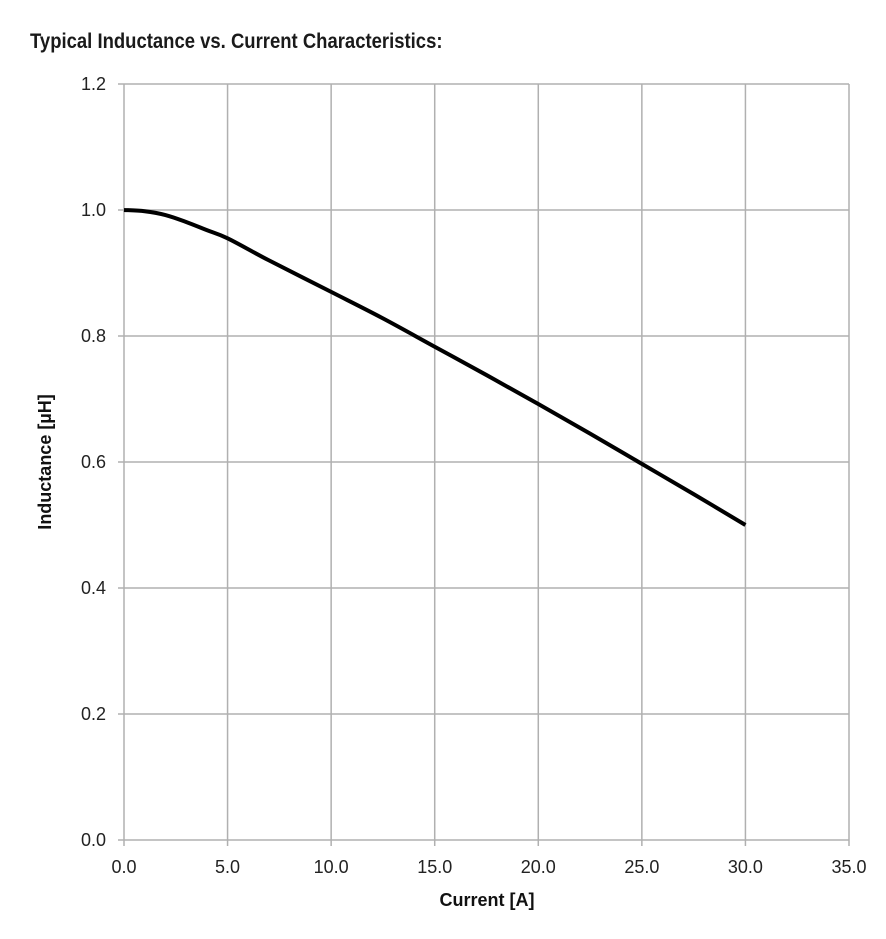 The height and width of the screenshot is (939, 886). Describe the element at coordinates (487, 900) in the screenshot. I see `x-axis-label: Current [A]` at that location.